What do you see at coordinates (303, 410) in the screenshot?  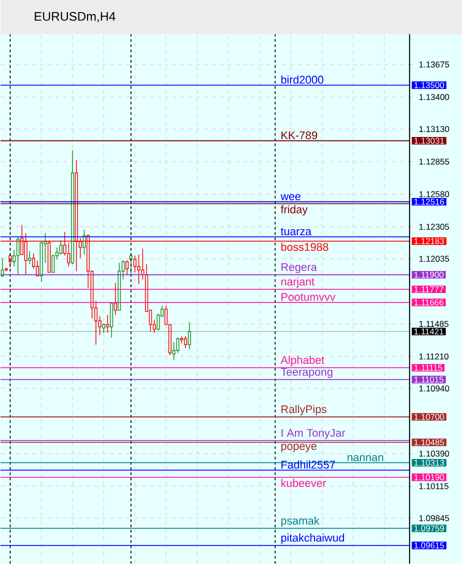 I see `ref-line-label: RallyPips` at bounding box center [303, 410].